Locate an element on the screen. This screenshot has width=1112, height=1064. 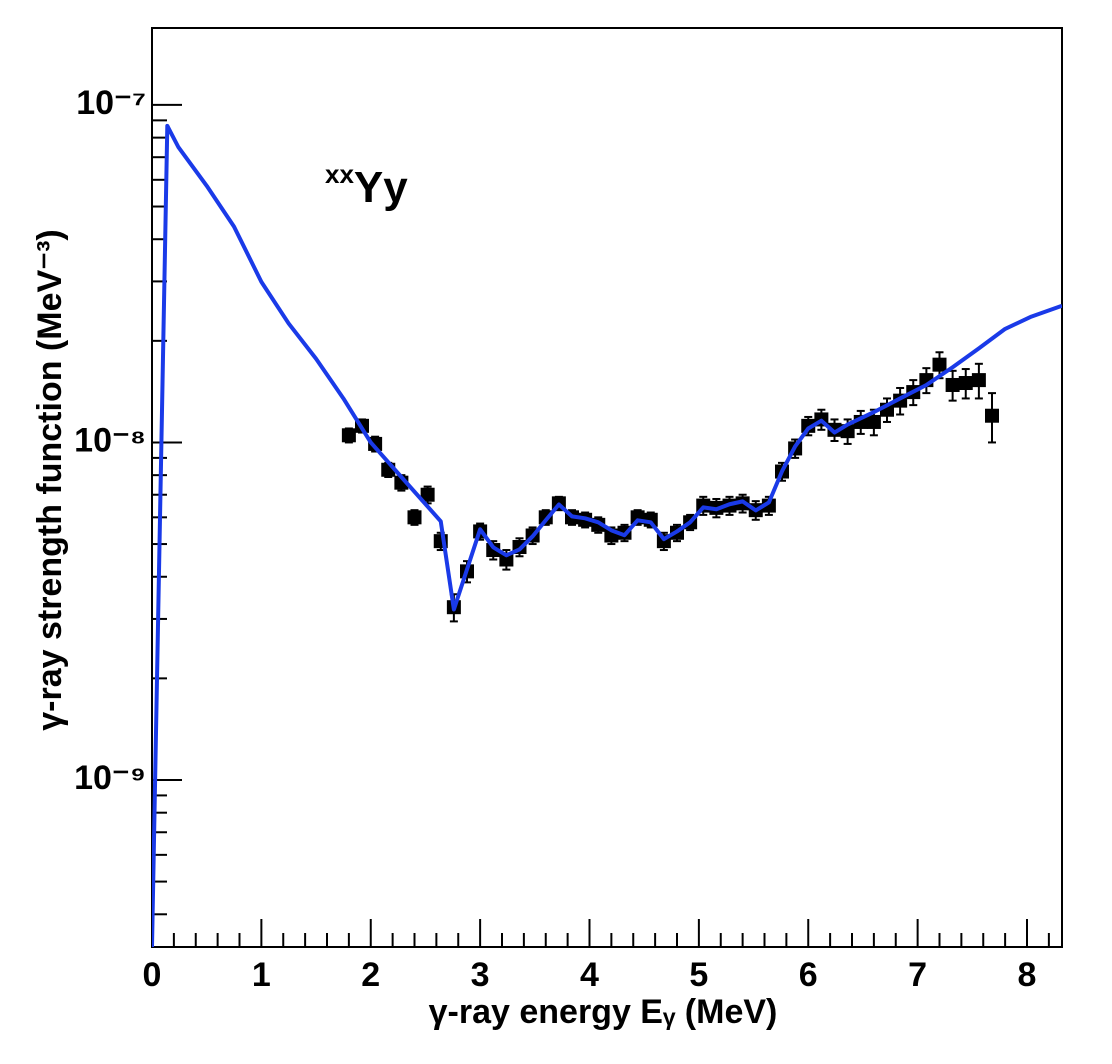
x-axis-label: γ-ray energy Eᵧ (MeV) is located at coordinates (603, 1012).